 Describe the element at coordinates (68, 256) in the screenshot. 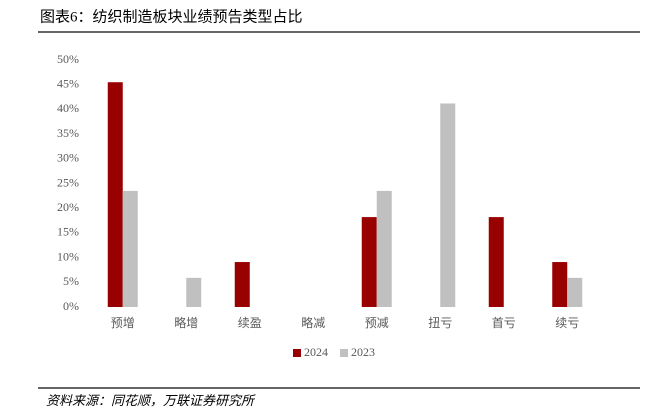

I see `y-tick-label: 10%` at that location.